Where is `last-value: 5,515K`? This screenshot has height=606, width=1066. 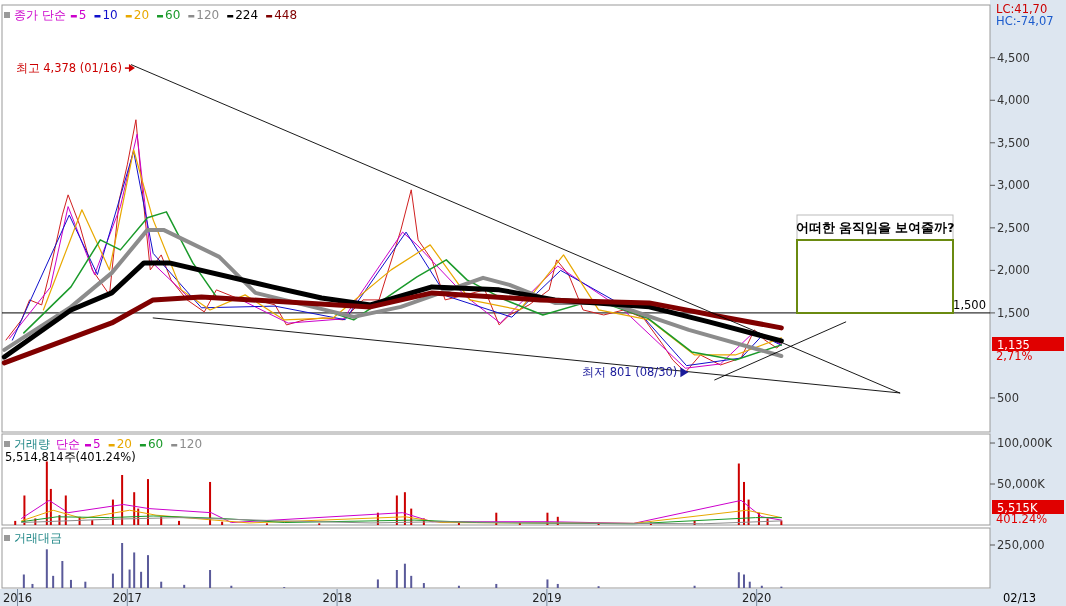 last-value: 5,515K is located at coordinates (1028, 507).